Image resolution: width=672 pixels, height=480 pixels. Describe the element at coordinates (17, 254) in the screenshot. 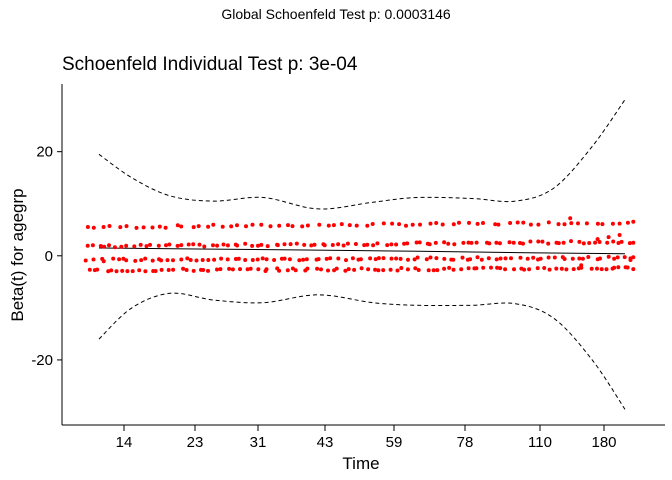

I see `y-axis-label: Beta(t) for agegrp` at that location.